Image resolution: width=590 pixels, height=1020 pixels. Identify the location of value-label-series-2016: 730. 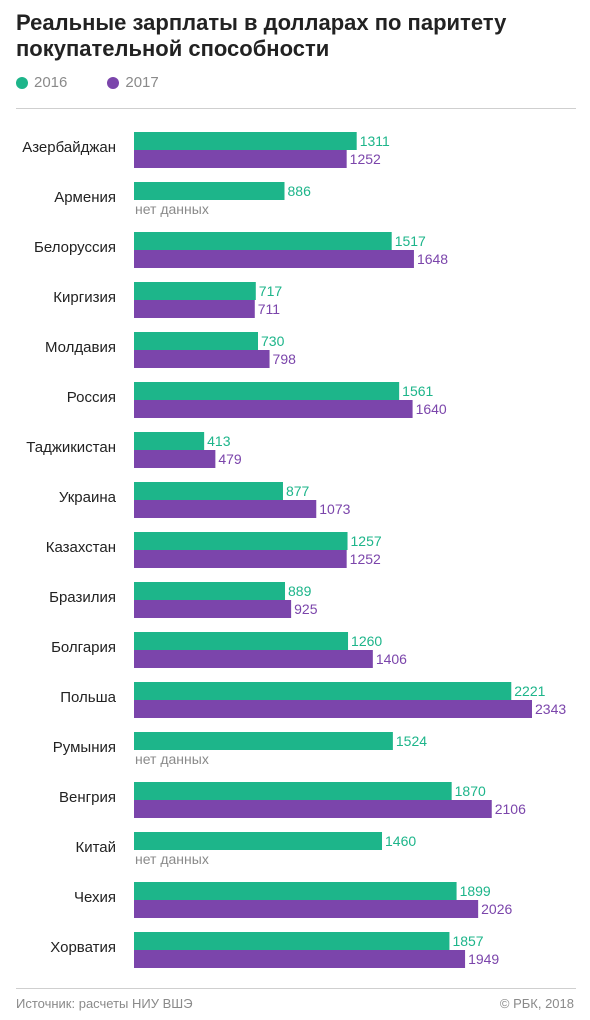
(273, 341).